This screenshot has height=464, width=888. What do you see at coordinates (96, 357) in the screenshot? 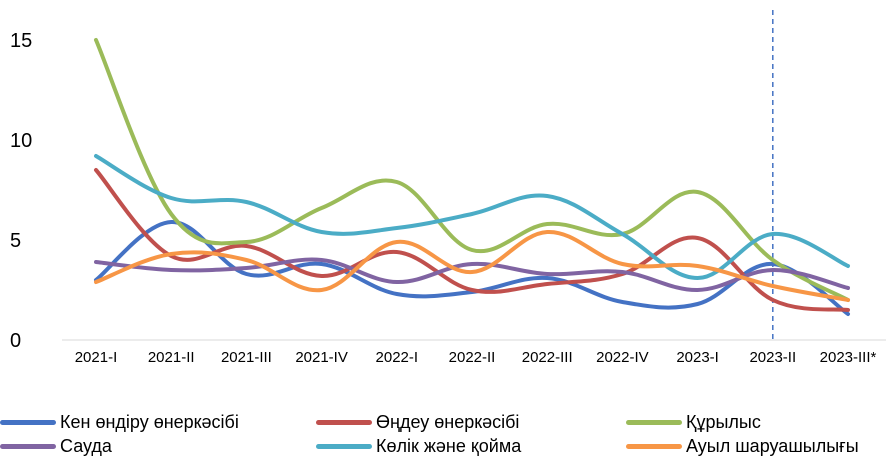
I see `x-tick-label: 2021-I` at bounding box center [96, 357].